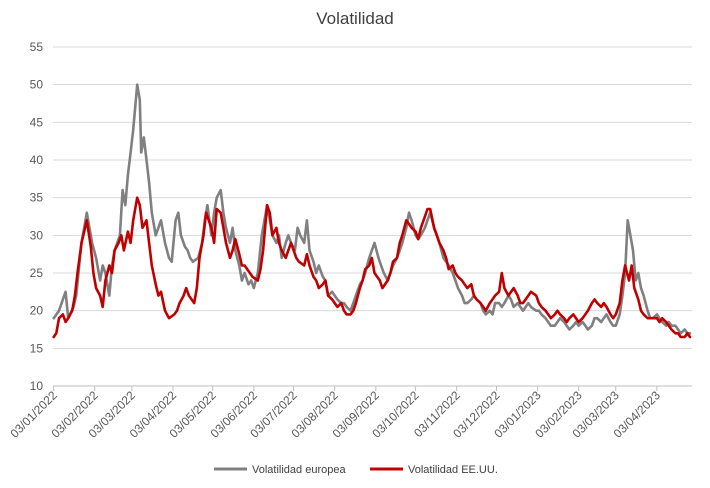 Image resolution: width=710 pixels, height=488 pixels. What do you see at coordinates (37, 311) in the screenshot?
I see `y-tick-label: 20` at bounding box center [37, 311].